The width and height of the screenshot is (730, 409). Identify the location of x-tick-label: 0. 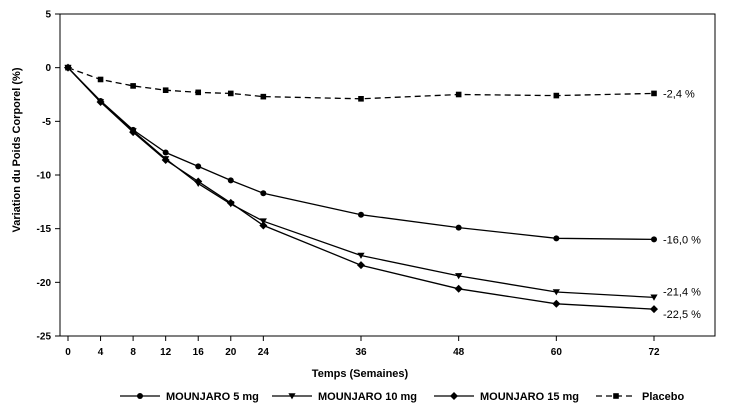
(68, 352).